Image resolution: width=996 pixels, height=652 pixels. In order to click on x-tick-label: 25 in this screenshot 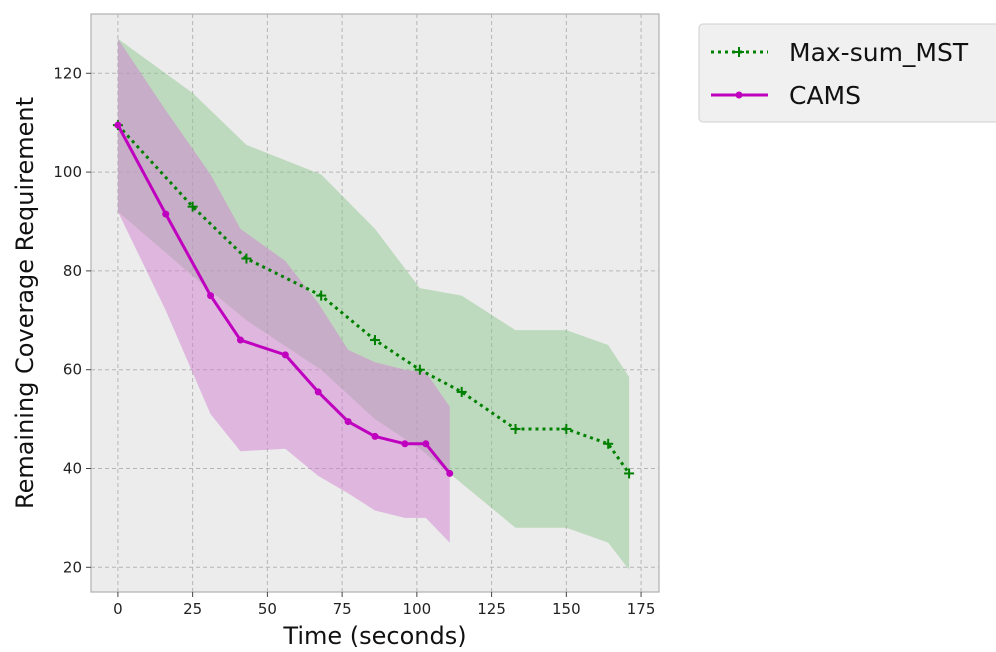, I will do `click(192, 609)`.